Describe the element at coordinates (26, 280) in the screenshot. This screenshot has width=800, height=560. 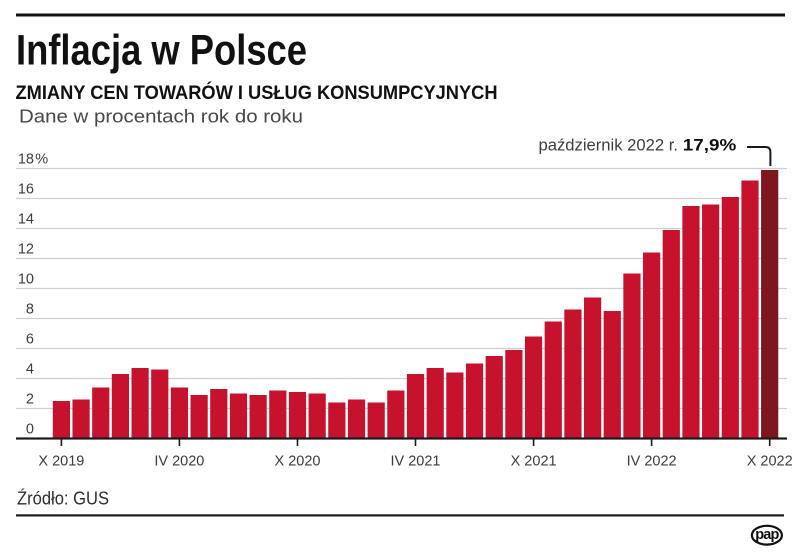
I see `svg-text: 10` at that location.